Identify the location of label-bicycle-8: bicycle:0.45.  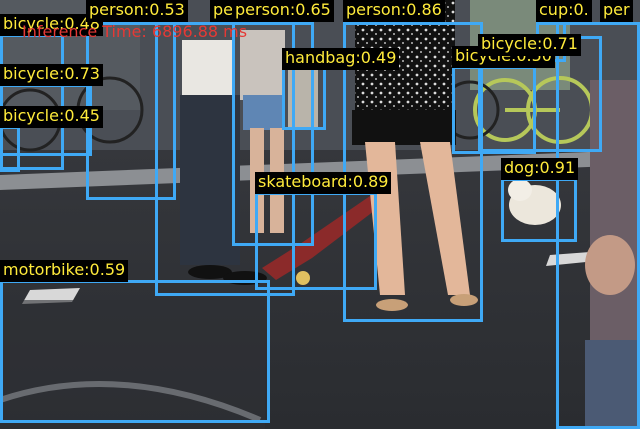
(51, 117).